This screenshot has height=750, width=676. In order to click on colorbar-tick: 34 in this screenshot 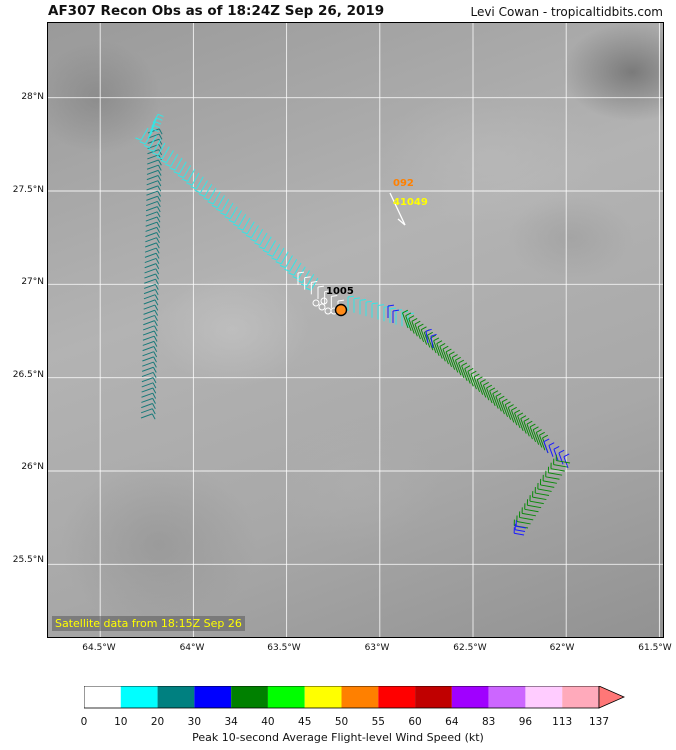, I will do `click(231, 722)`.